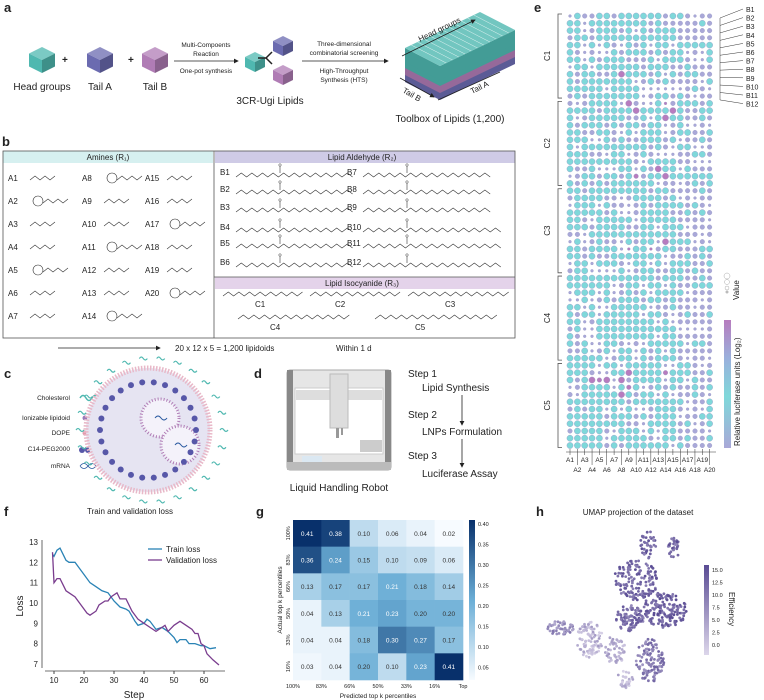  Describe the element at coordinates (134, 695) in the screenshot. I see `x-axis-label: Step` at that location.